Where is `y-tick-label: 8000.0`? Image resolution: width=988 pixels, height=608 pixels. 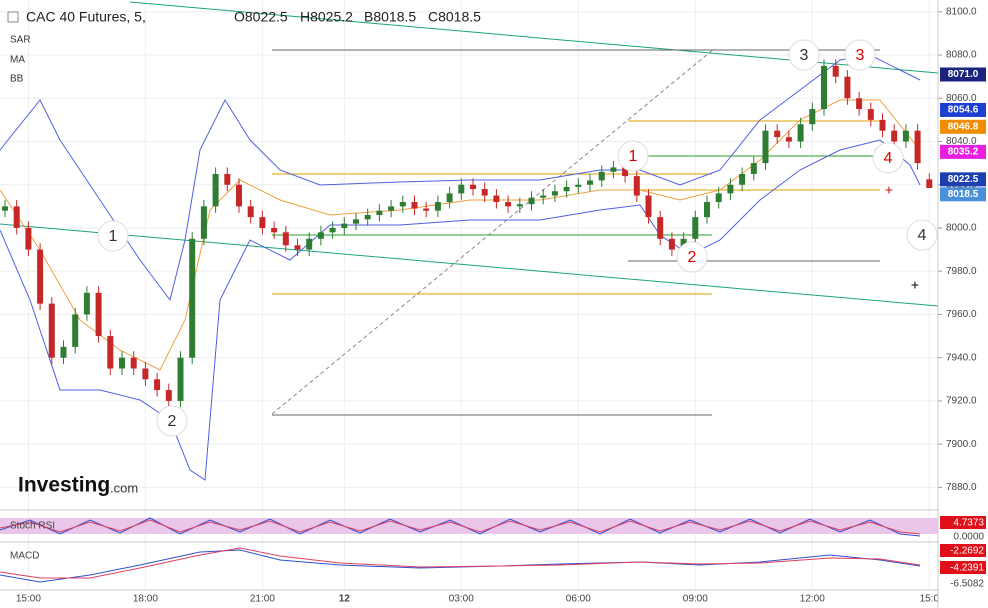
y-tick-label: 8000.0 is located at coordinates (961, 228).